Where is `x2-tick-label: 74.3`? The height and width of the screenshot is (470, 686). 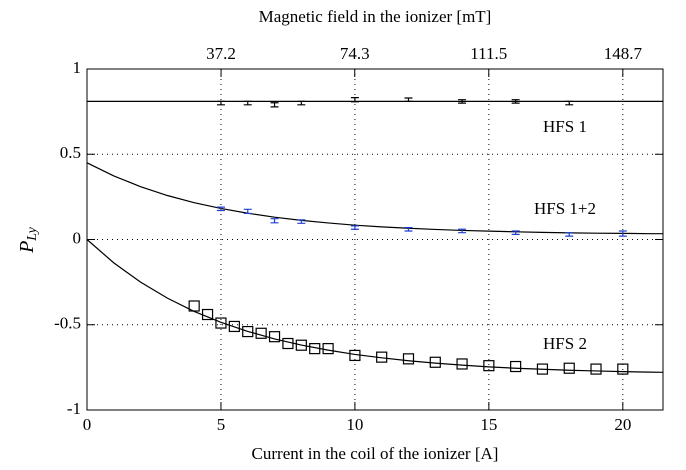
x2-tick-label: 74.3 is located at coordinates (355, 53).